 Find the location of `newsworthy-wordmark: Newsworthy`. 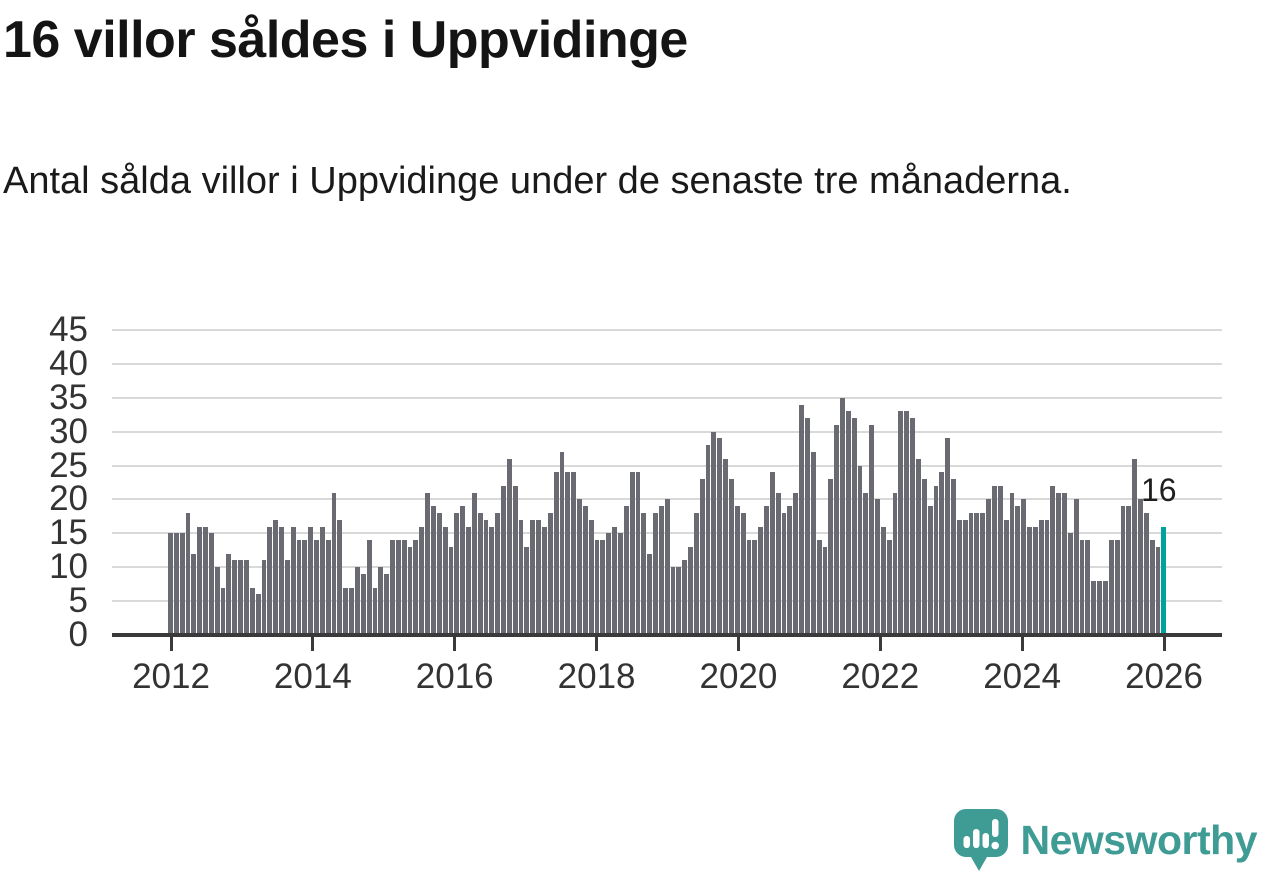

newsworthy-wordmark: Newsworthy is located at coordinates (1139, 839).